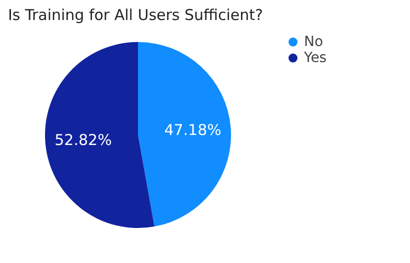 This screenshot has height=263, width=410. Describe the element at coordinates (314, 42) in the screenshot. I see `legend-label: No` at that location.